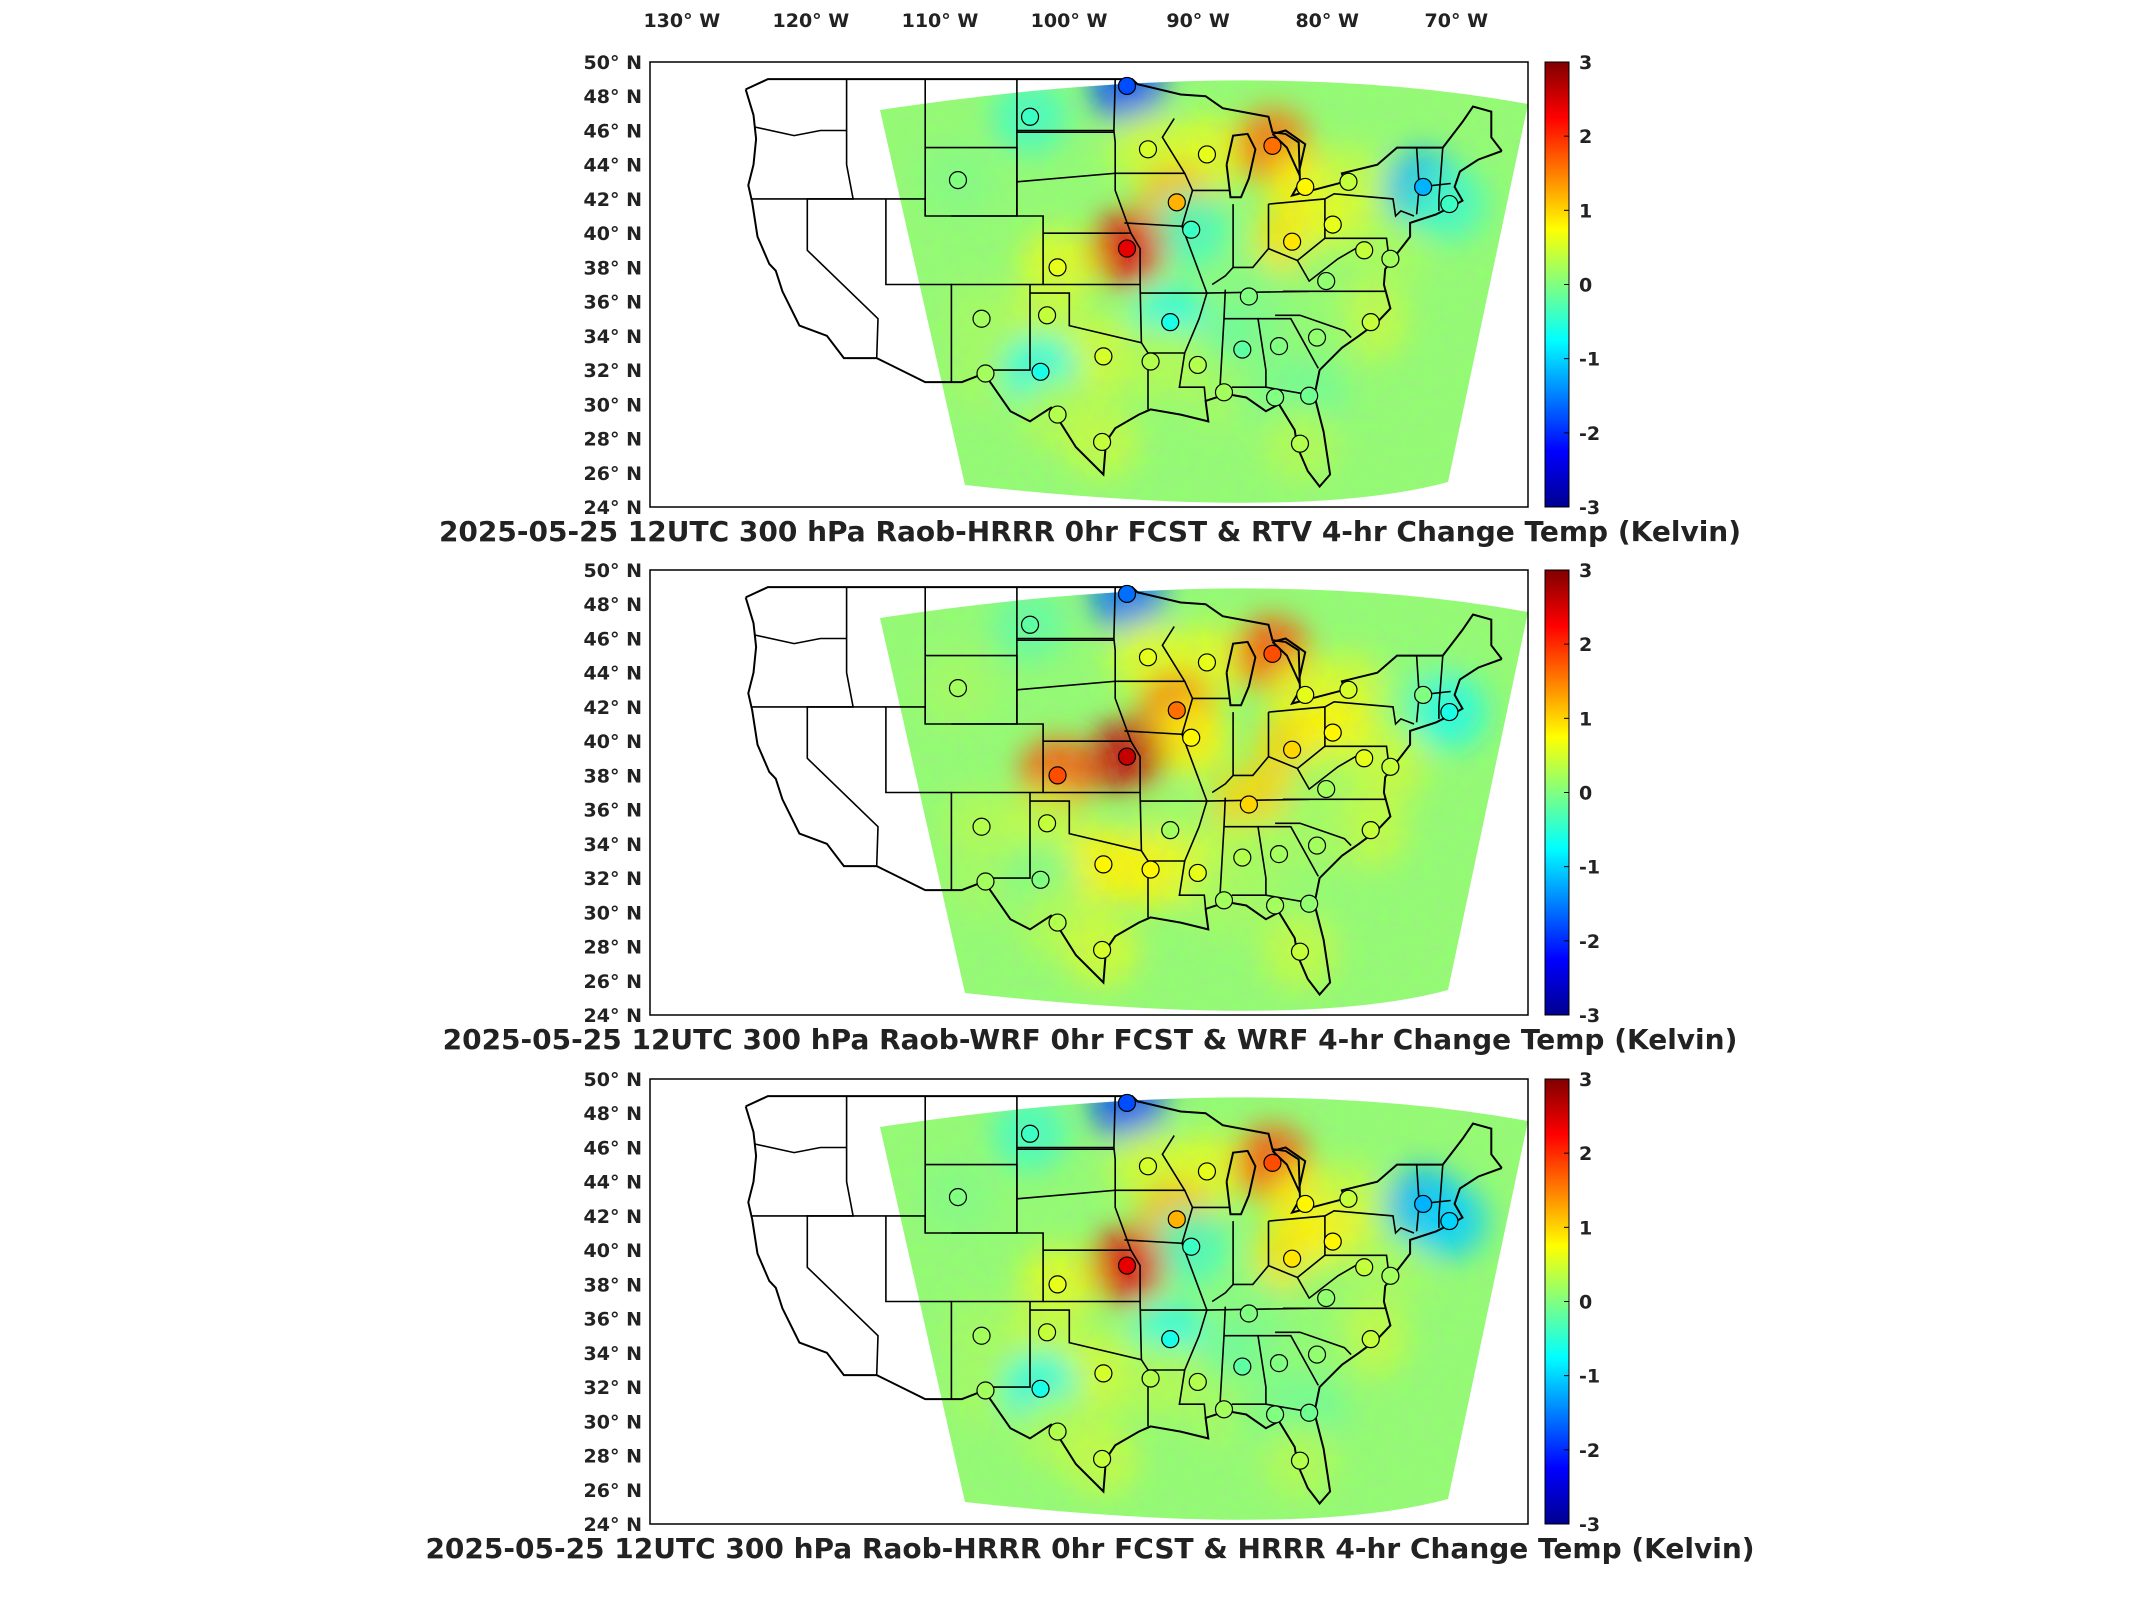 This screenshot has height=1600, width=2133. I want to click on longitude-tick-label: 110° W, so click(940, 21).